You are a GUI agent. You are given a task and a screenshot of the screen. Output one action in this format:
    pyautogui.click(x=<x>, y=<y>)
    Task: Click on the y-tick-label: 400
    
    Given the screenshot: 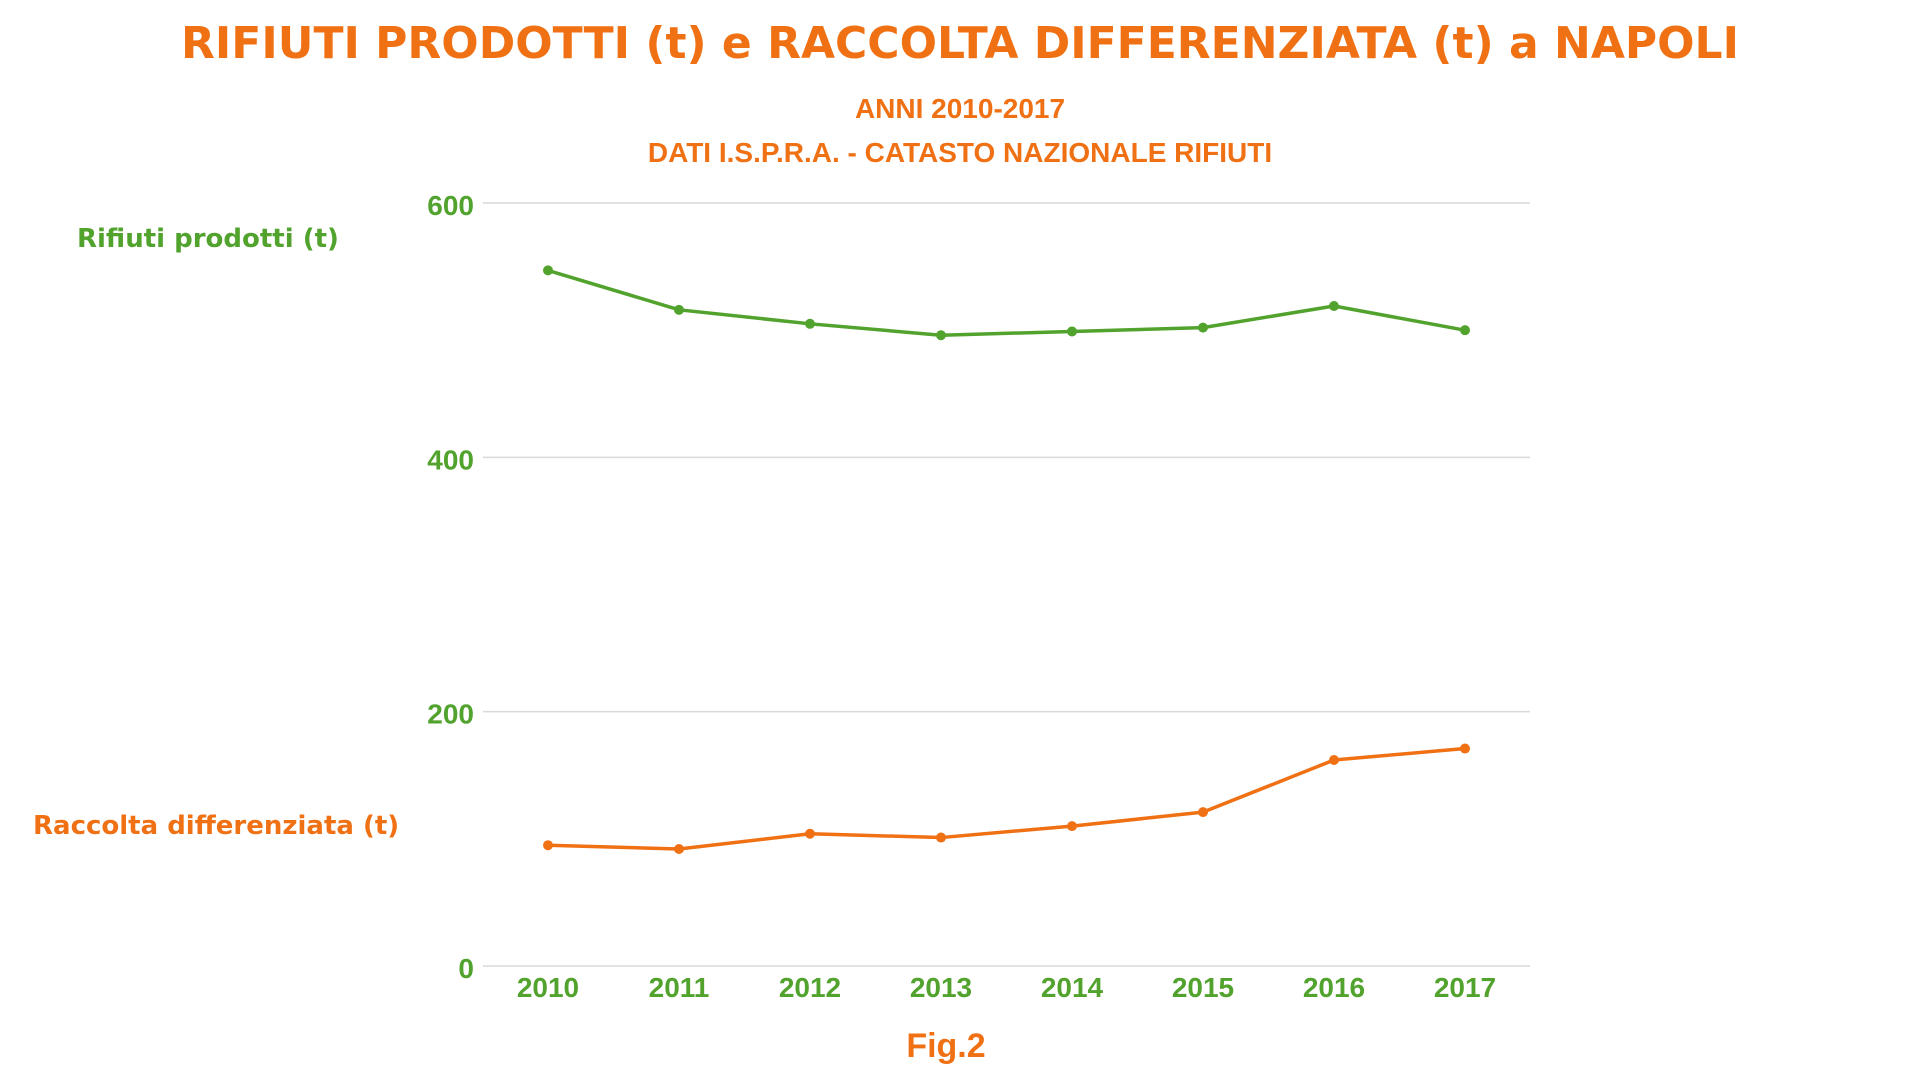 What is the action you would take?
    pyautogui.click(x=450, y=459)
    